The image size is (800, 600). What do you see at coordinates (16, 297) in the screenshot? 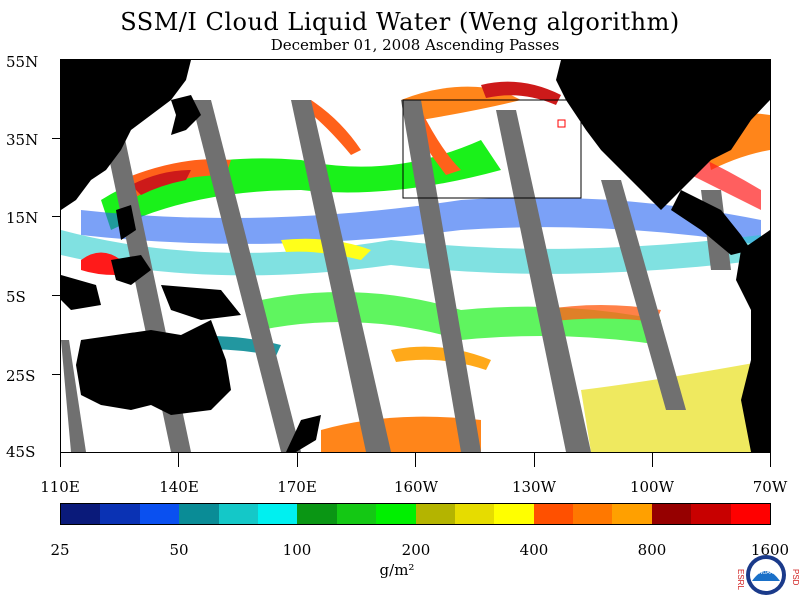
I see `lat-label-5s: 5S` at bounding box center [16, 297].